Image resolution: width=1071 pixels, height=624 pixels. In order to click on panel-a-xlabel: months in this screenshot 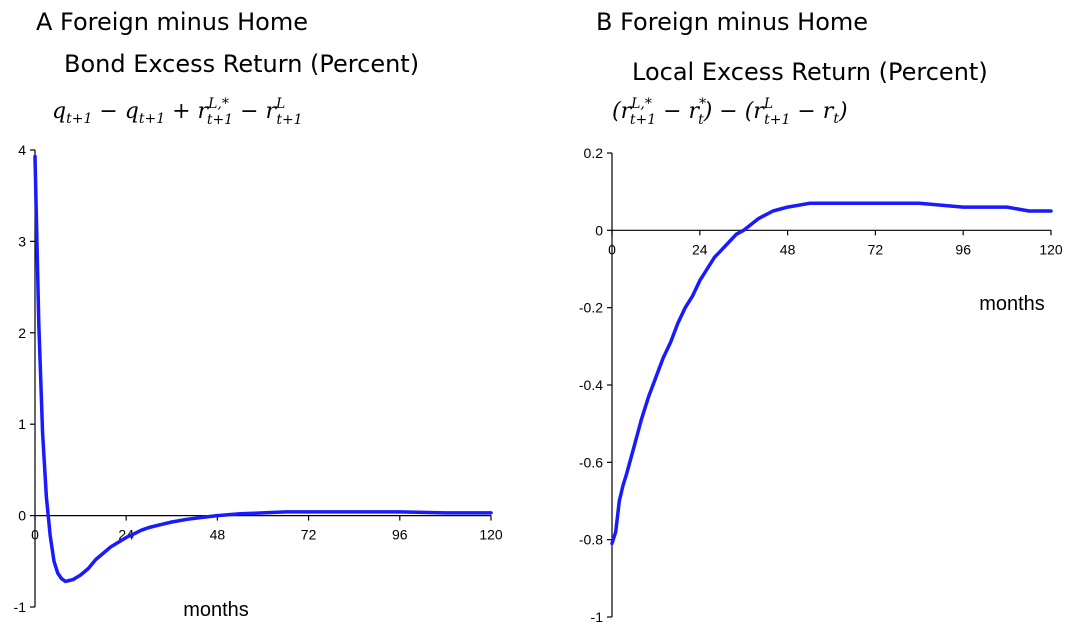, I will do `click(216, 610)`.